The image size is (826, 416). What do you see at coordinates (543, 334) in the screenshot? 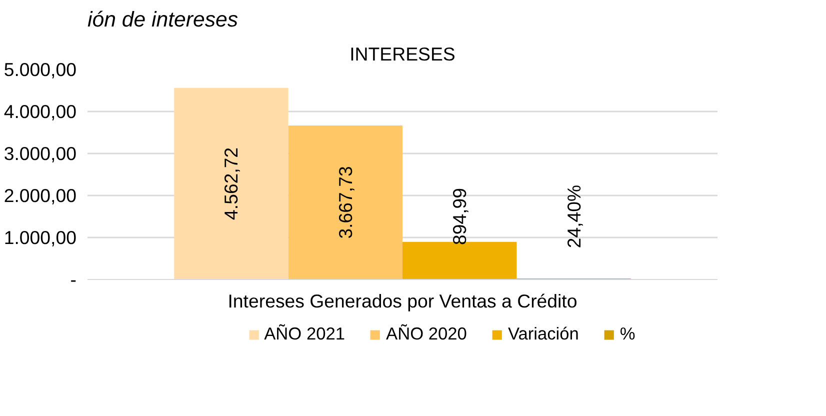
I see `legend-label: Variación` at bounding box center [543, 334].